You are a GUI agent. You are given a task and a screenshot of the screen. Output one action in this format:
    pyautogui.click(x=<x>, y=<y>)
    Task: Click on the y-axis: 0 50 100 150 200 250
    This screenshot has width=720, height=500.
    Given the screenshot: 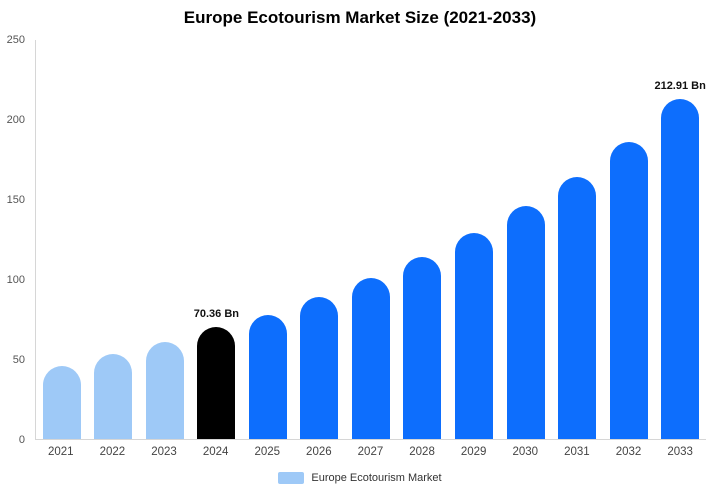 What is the action you would take?
    pyautogui.click(x=15, y=240)
    